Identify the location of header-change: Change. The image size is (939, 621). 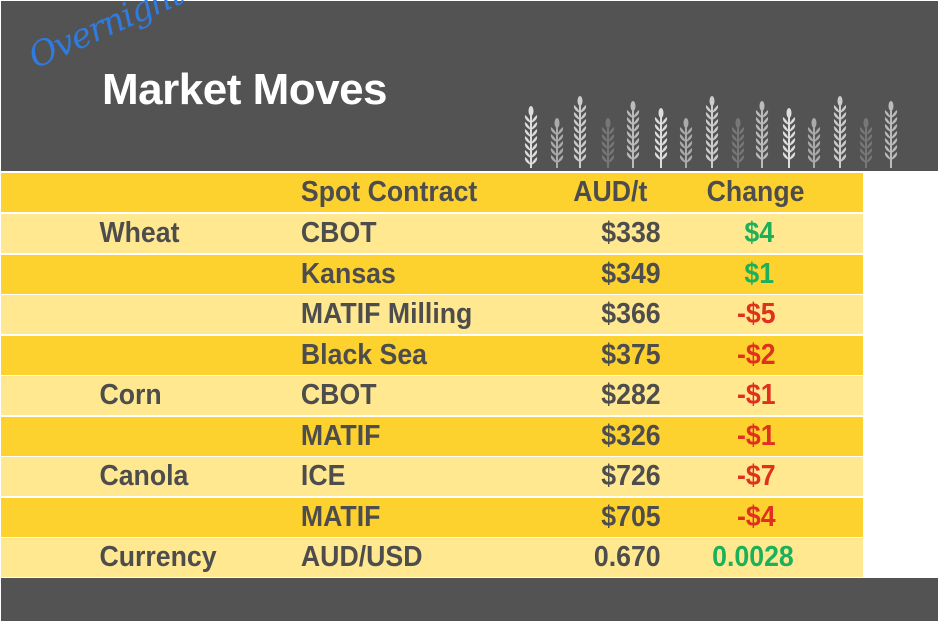
(755, 192).